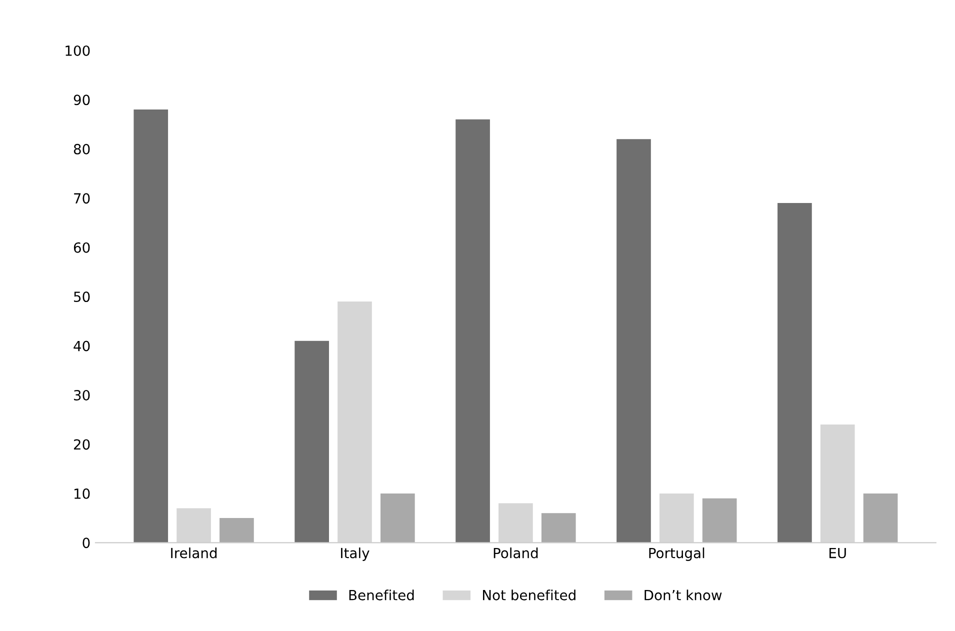  Describe the element at coordinates (529, 595) in the screenshot. I see `legend-label: Not benefited` at that location.